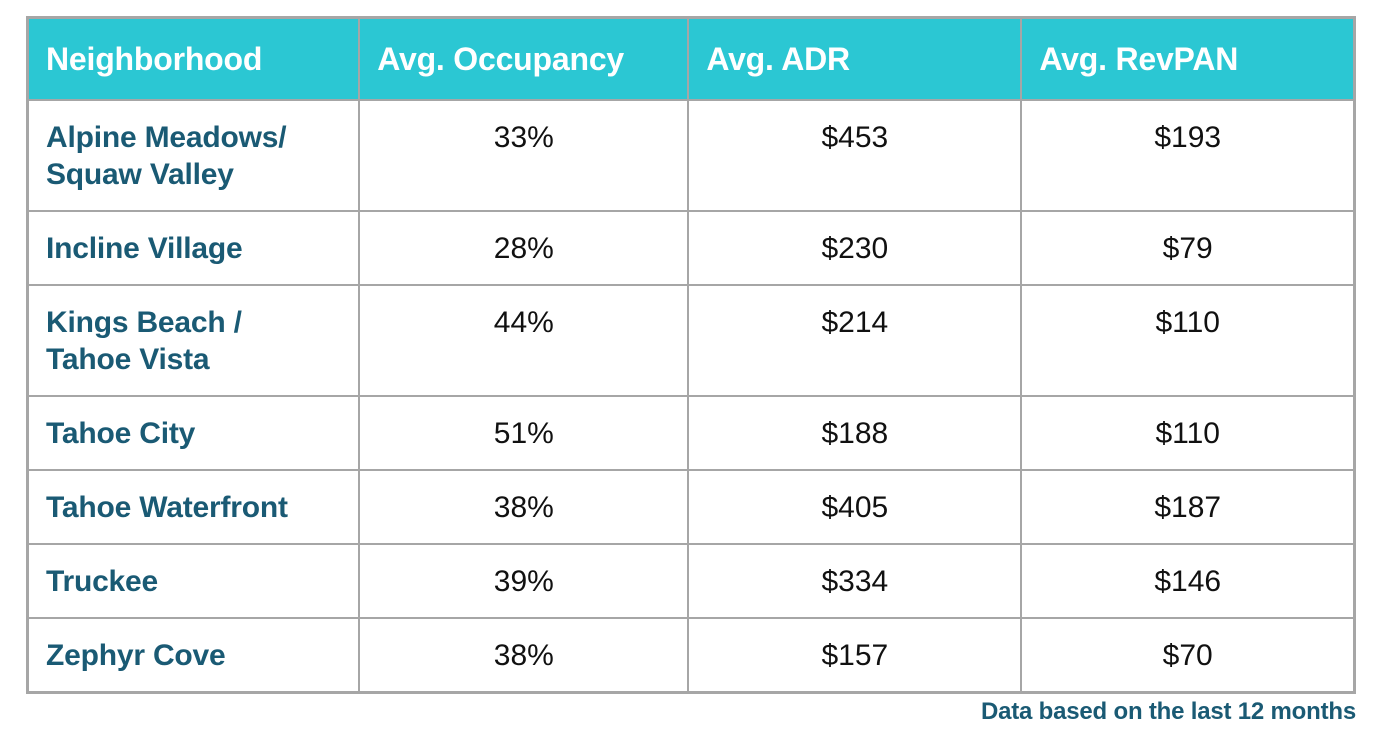  What do you see at coordinates (193, 507) in the screenshot?
I see `neighborhood-cell: Tahoe Waterfront` at bounding box center [193, 507].